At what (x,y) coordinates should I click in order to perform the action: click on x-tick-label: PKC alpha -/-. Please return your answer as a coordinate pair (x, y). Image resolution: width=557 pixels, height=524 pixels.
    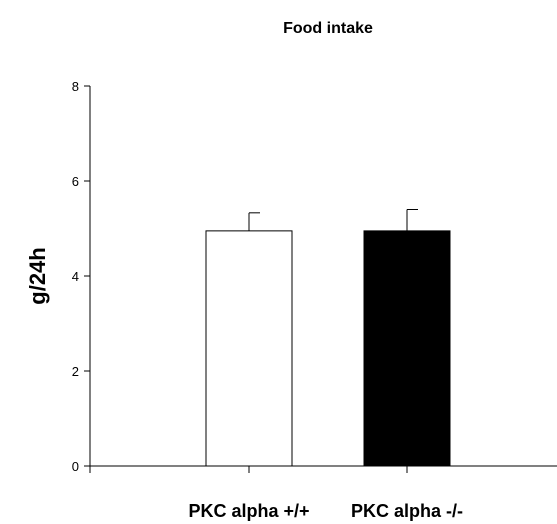
    Looking at the image, I should click on (407, 511).